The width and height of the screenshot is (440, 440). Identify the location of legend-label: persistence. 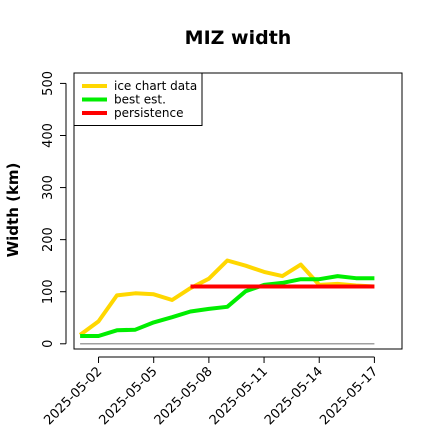
(148, 113).